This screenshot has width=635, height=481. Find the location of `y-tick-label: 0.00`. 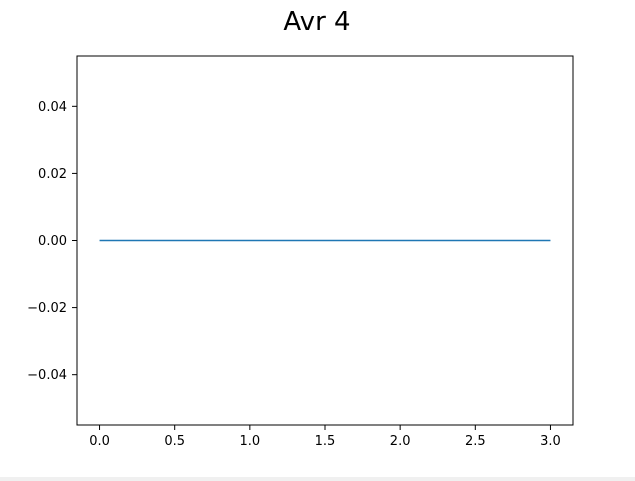

y-tick-label: 0.00 is located at coordinates (52, 241).